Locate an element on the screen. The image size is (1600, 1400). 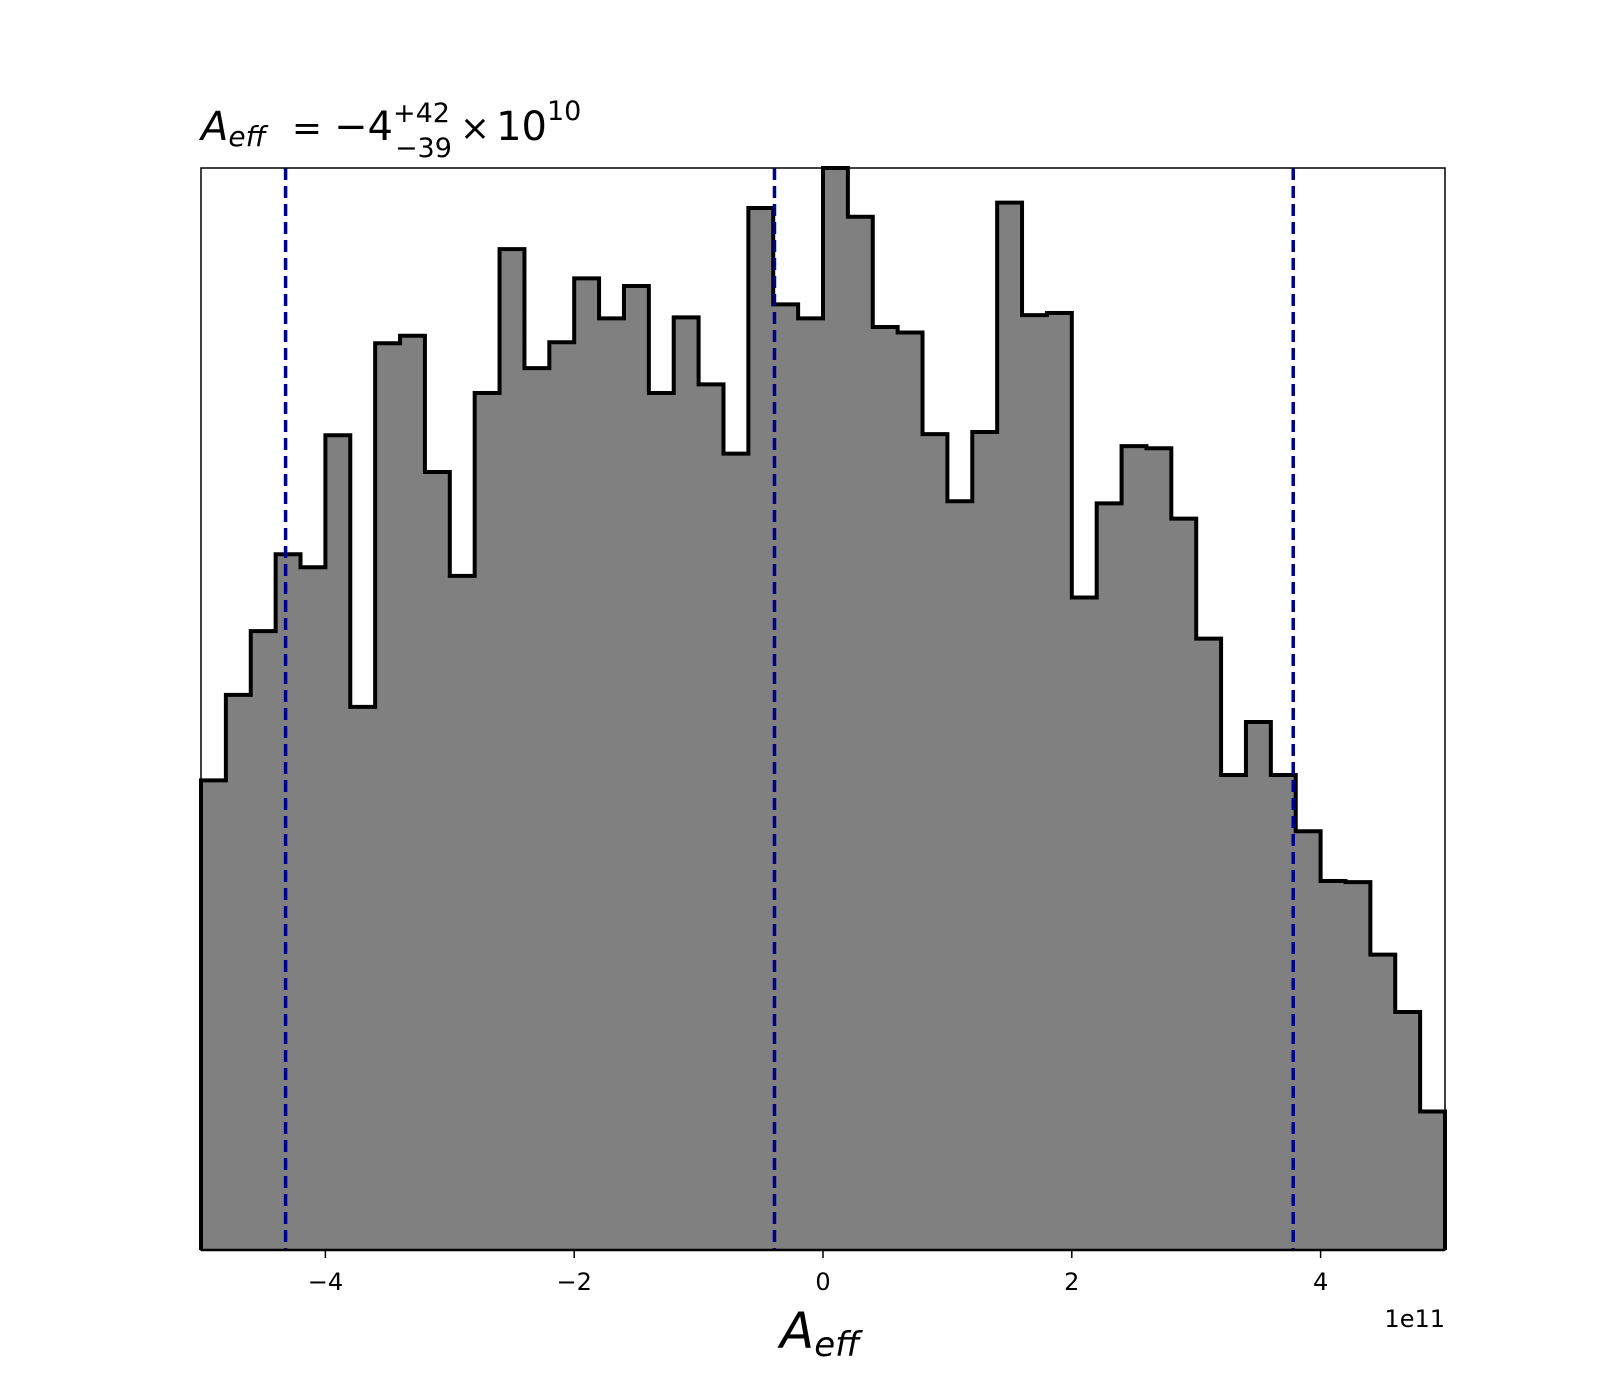
x-tick-label: 0 is located at coordinates (822, 1282).